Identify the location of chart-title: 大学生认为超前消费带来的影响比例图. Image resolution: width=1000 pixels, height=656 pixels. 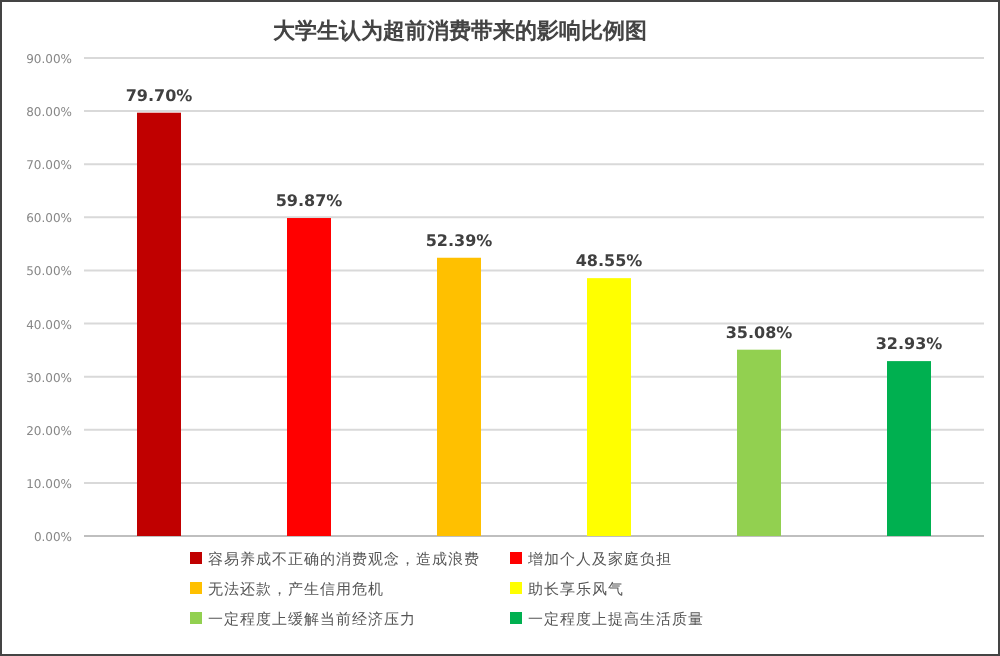
(460, 31).